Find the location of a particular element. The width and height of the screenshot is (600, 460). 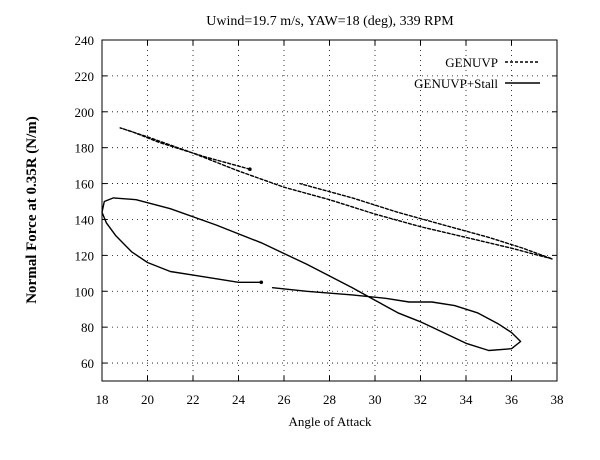

y-tick-label: 60 is located at coordinates (87, 363).